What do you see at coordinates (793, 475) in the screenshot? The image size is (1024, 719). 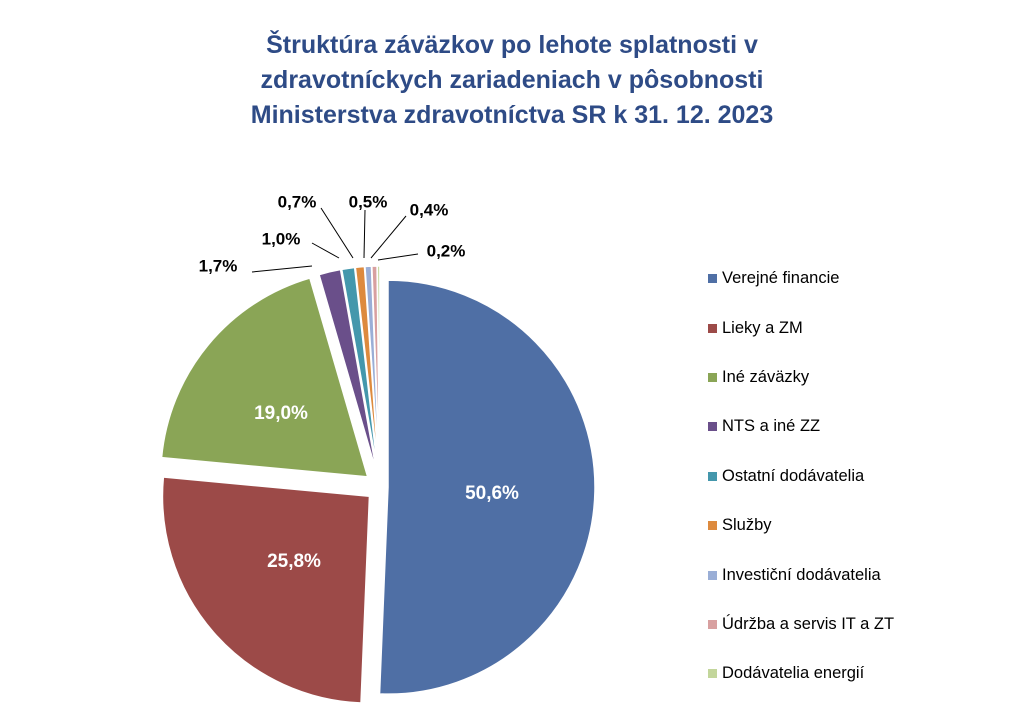 I see `legend-label: Ostatní dodávatelia` at bounding box center [793, 475].